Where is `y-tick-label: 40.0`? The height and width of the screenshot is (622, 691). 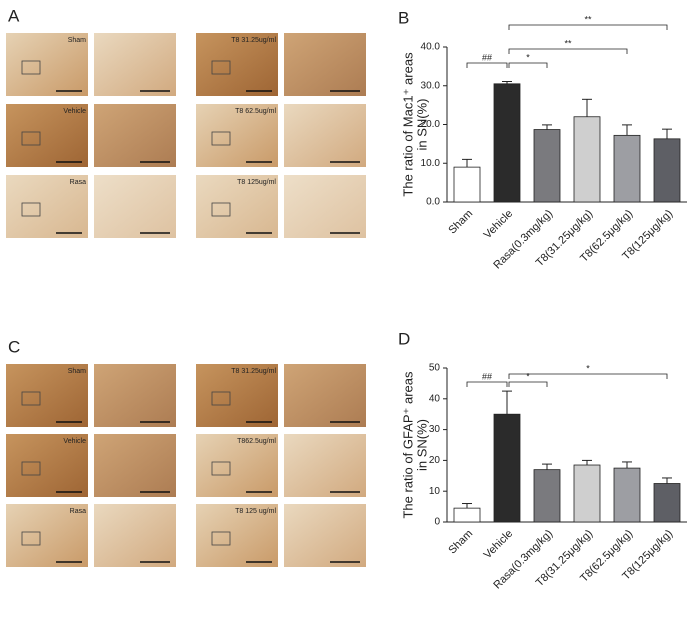 y-tick-label: 40.0 is located at coordinates (431, 47).